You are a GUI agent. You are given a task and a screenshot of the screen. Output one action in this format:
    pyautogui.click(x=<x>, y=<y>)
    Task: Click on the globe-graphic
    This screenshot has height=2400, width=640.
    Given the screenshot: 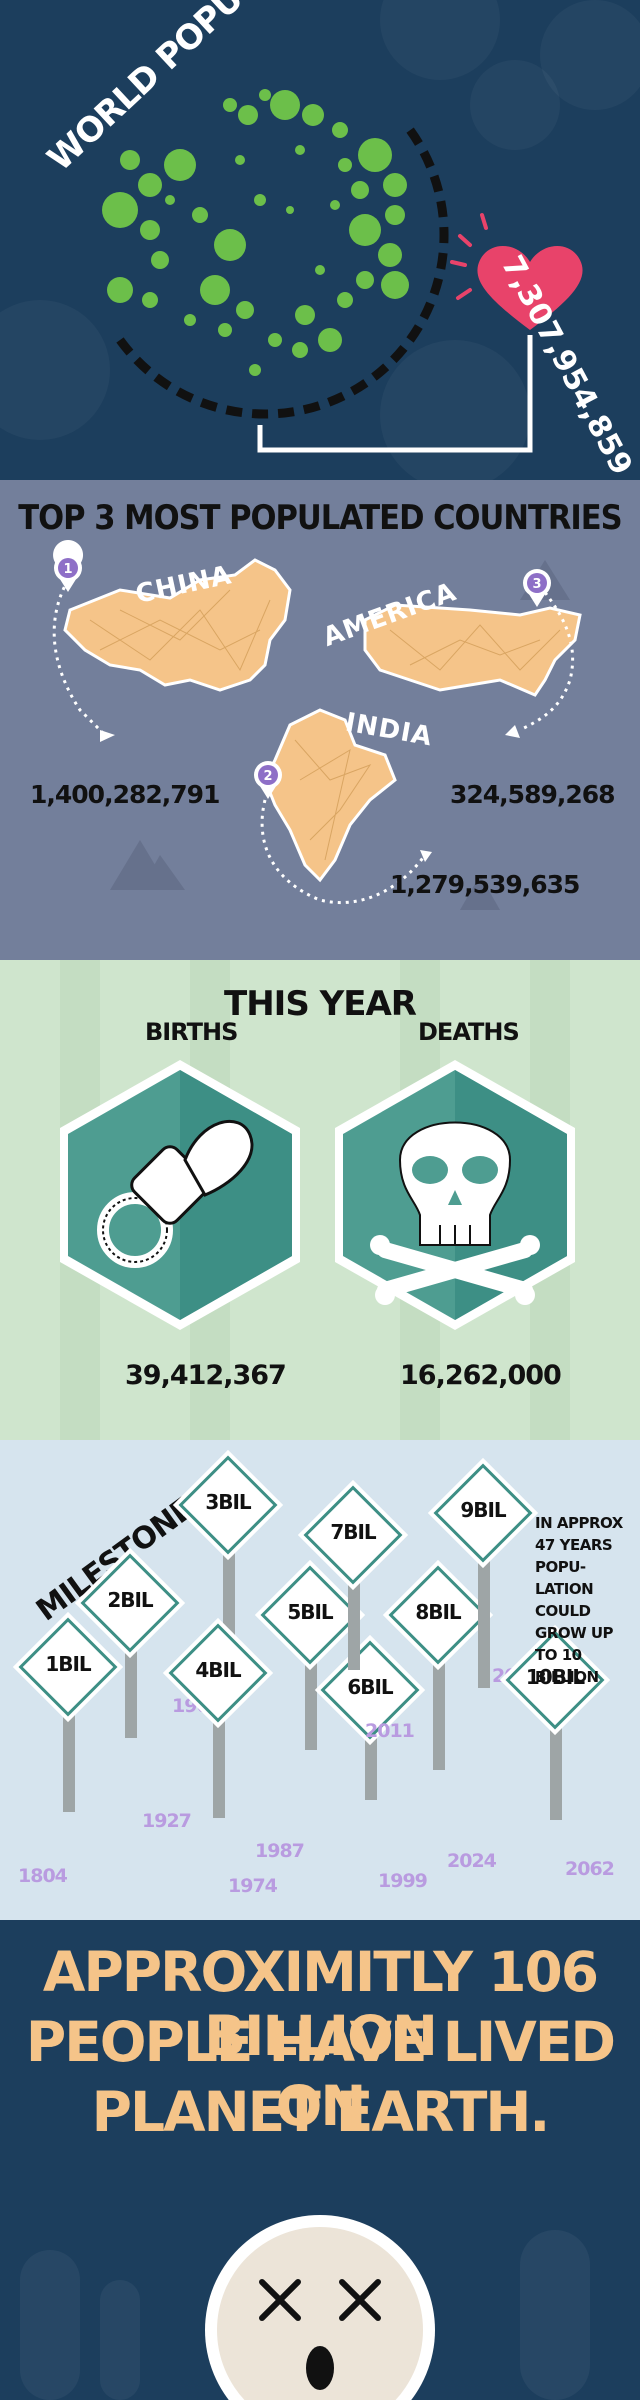 What is the action you would take?
    pyautogui.click(x=342, y=271)
    